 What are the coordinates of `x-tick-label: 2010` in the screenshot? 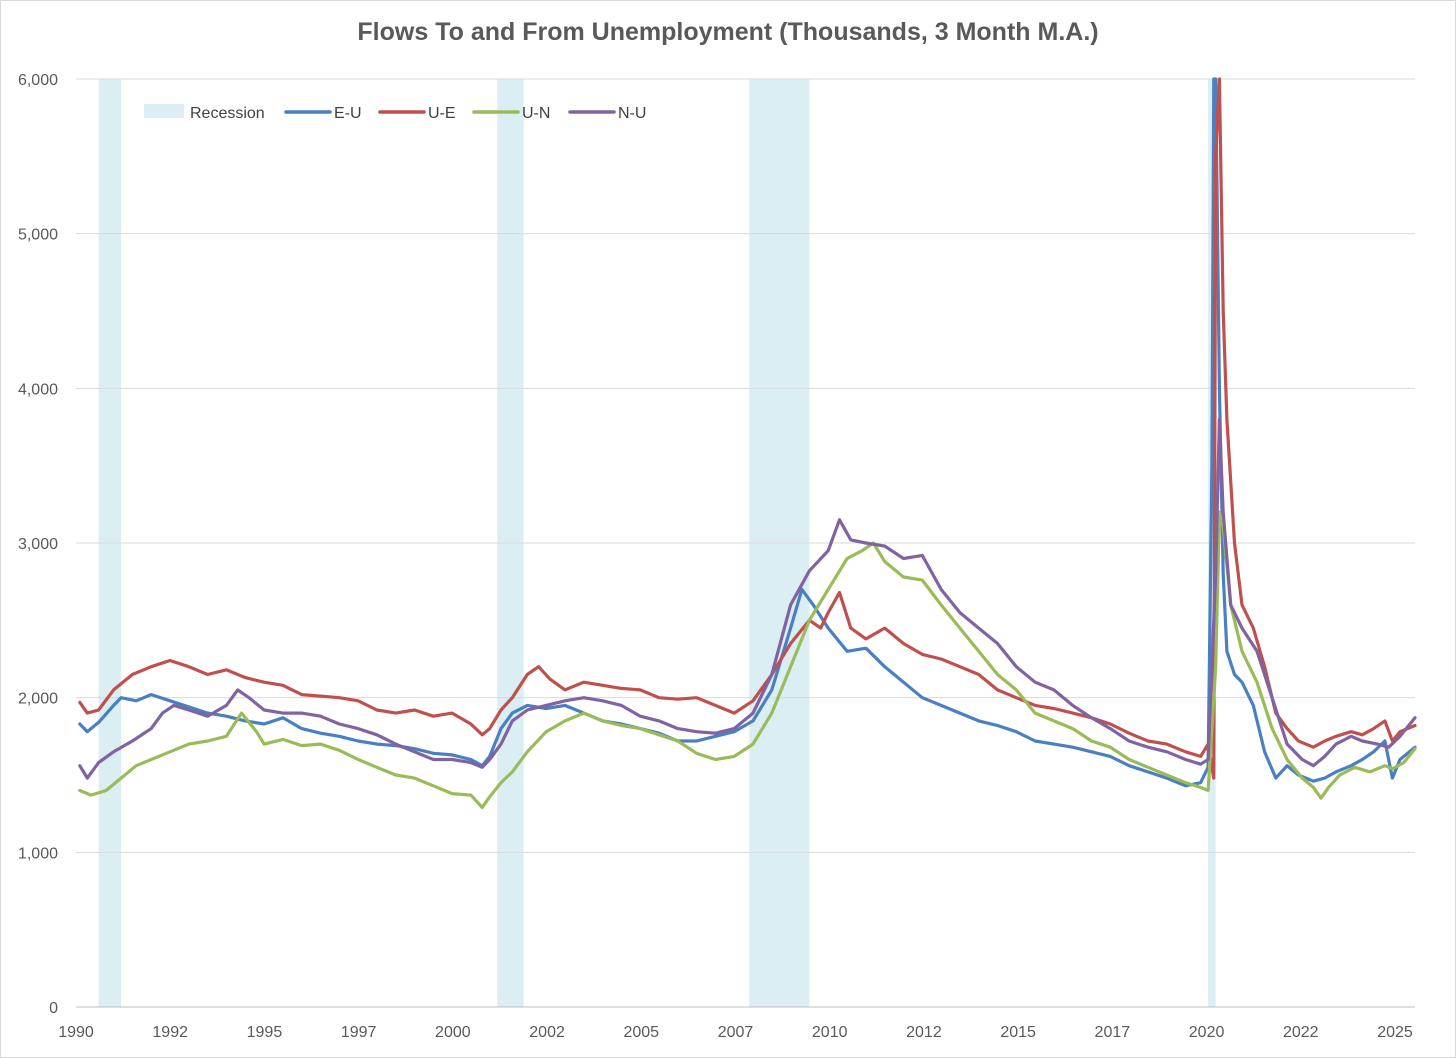 It's located at (830, 1032).